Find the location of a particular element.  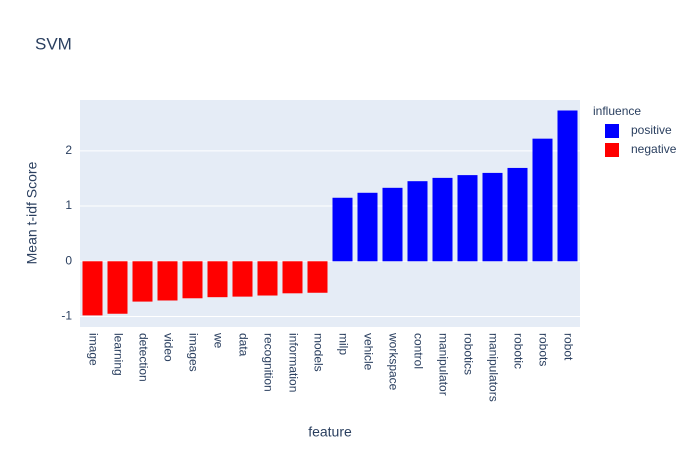

legend-title: influence is located at coordinates (617, 111).